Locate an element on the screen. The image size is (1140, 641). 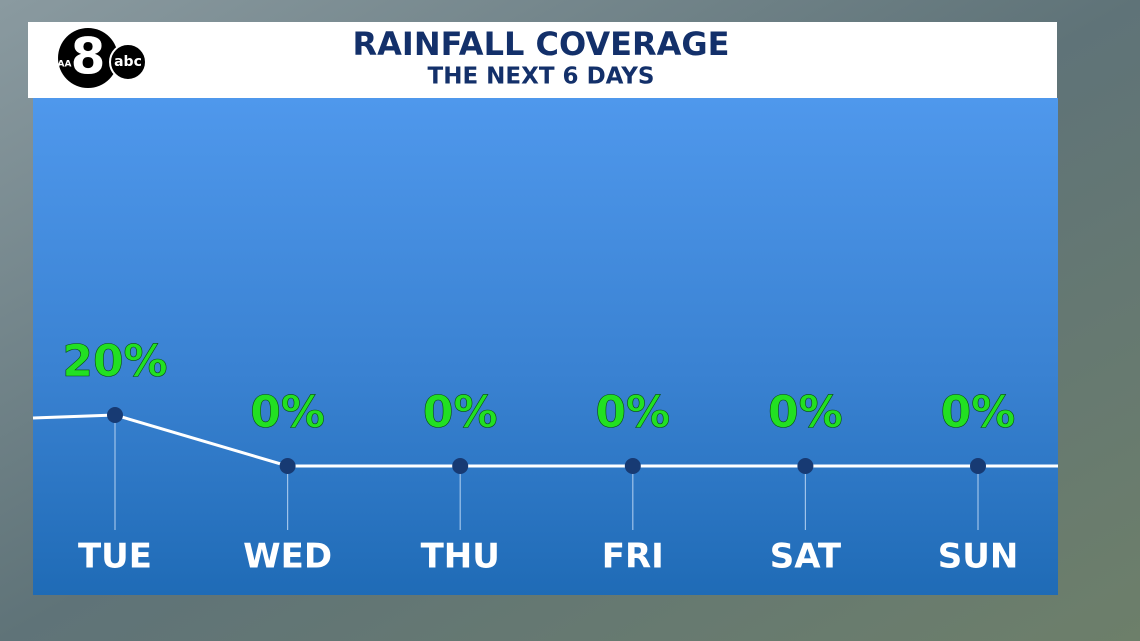
x-tick-label: FRI is located at coordinates (633, 557).